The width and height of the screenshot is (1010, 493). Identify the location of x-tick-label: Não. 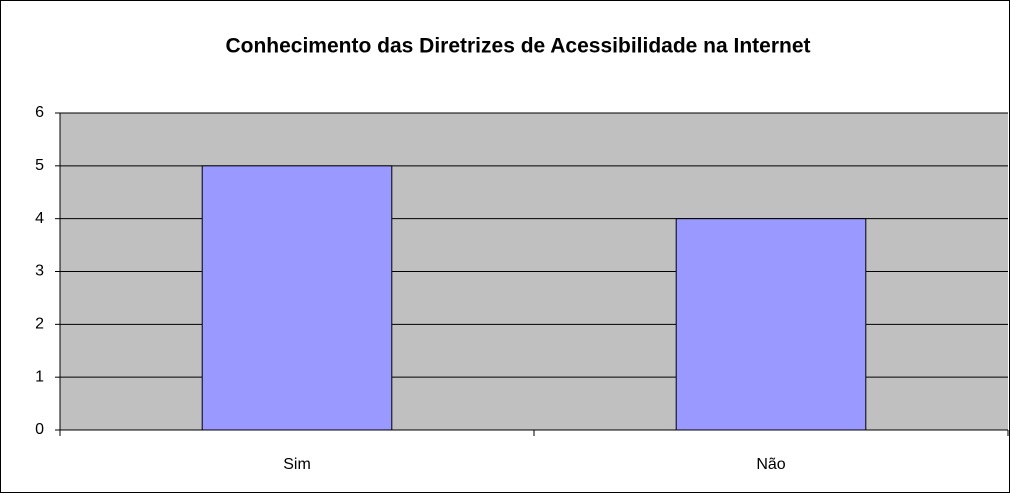
(770, 464).